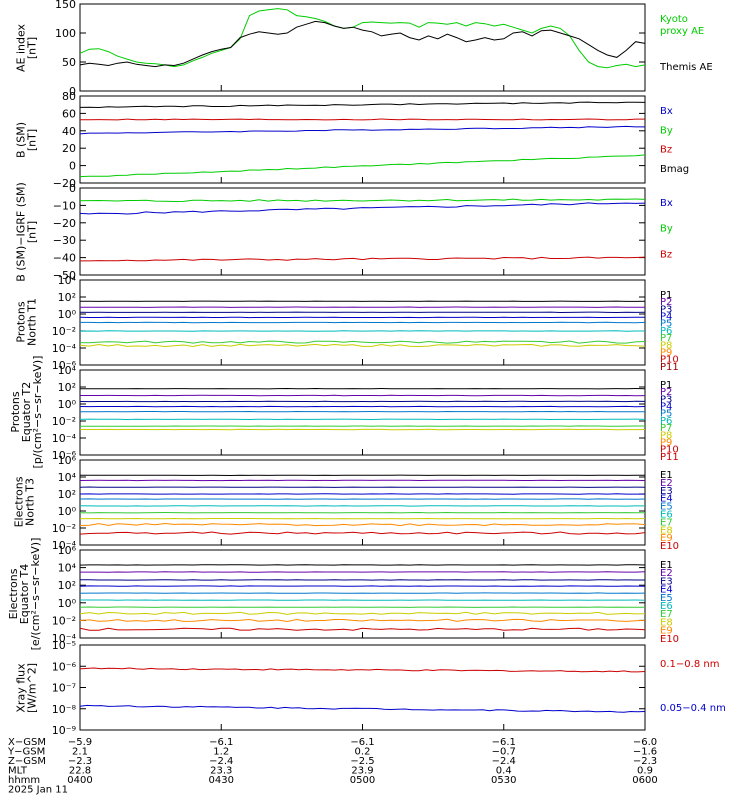 The height and width of the screenshot is (800, 750). I want to click on legend-entry-line: P10, so click(669, 450).